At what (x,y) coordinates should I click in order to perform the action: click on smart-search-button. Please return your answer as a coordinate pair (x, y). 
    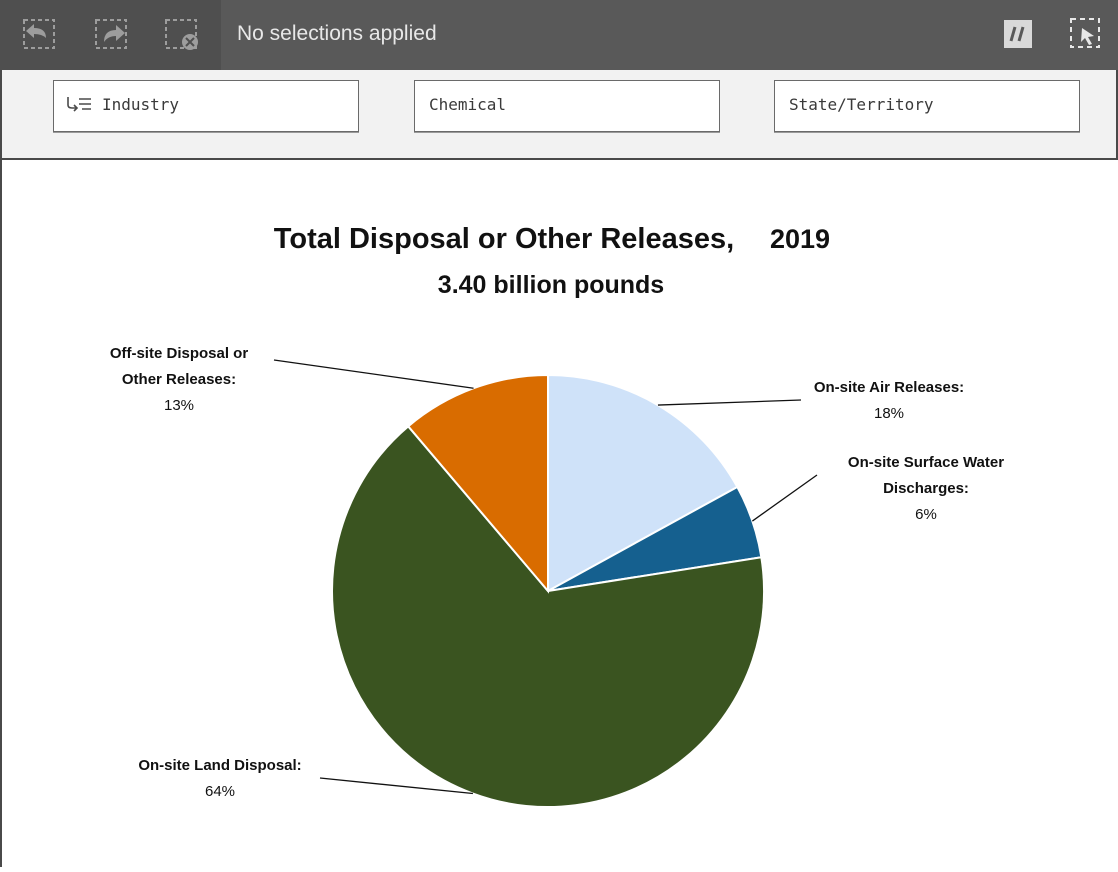
    Looking at the image, I should click on (1018, 34).